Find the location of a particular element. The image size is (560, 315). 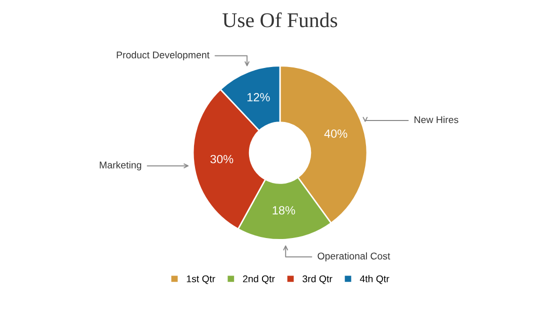

text: New Hires is located at coordinates (436, 120).